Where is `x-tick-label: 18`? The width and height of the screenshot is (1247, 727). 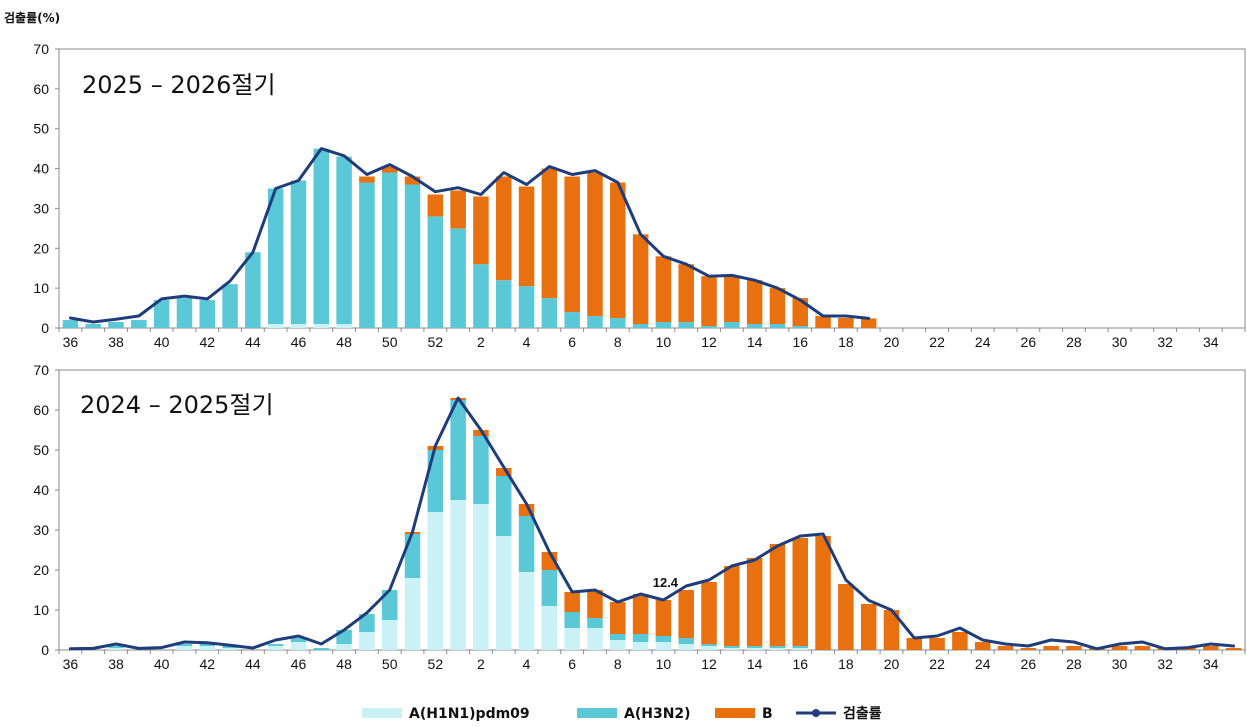 x-tick-label: 18 is located at coordinates (846, 664).